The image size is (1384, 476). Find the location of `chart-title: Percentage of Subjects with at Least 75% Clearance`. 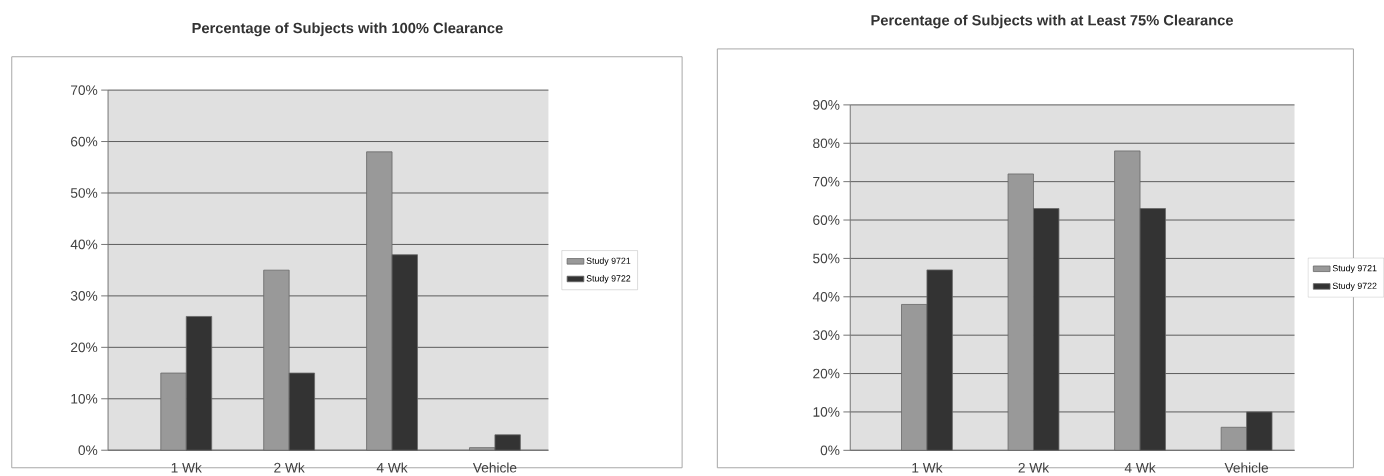

chart-title: Percentage of Subjects with at Least 75% Clearance is located at coordinates (1052, 21).